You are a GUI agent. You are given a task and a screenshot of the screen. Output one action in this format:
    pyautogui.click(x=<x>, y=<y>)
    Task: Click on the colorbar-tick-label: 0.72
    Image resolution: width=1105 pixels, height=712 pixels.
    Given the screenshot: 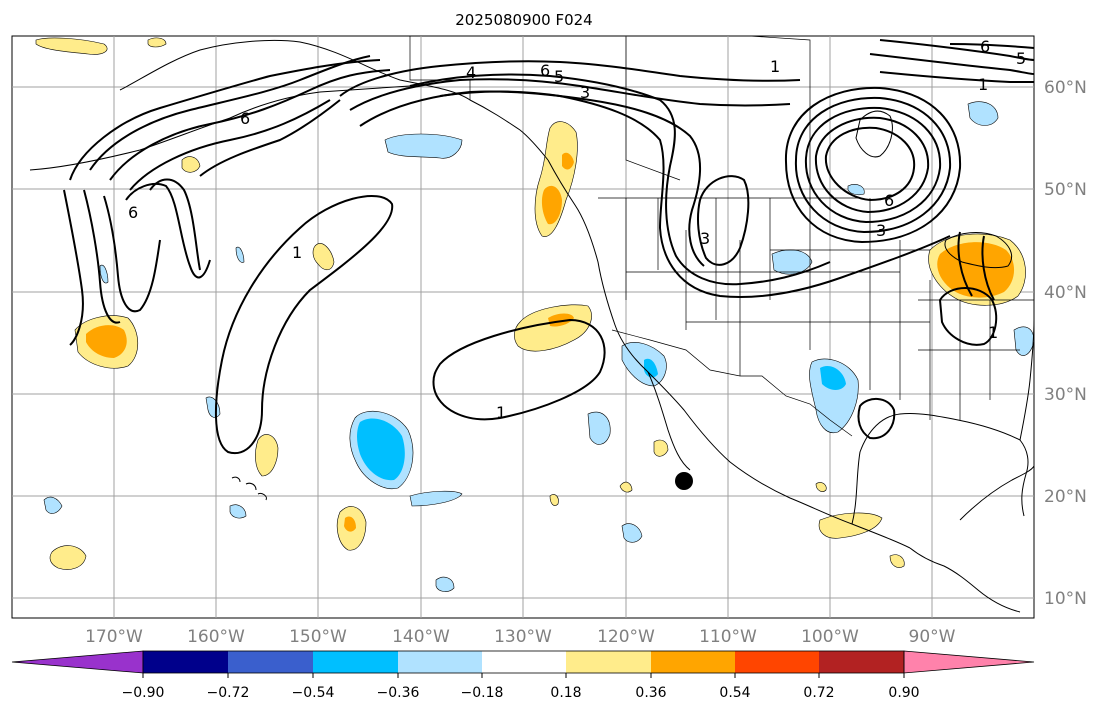 What is the action you would take?
    pyautogui.click(x=818, y=693)
    